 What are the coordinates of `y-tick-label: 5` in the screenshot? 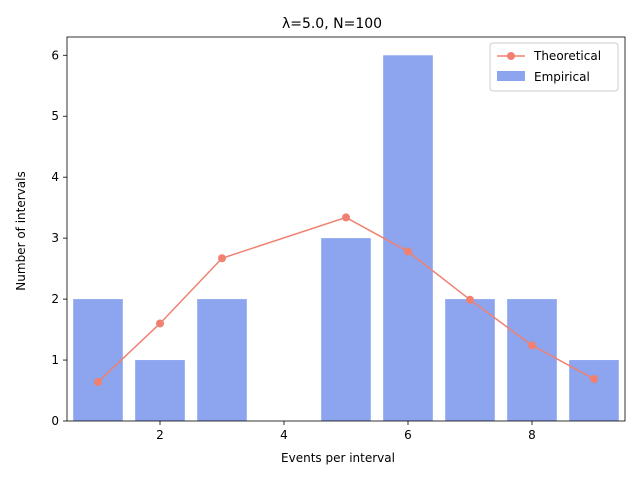 It's located at (55, 116).